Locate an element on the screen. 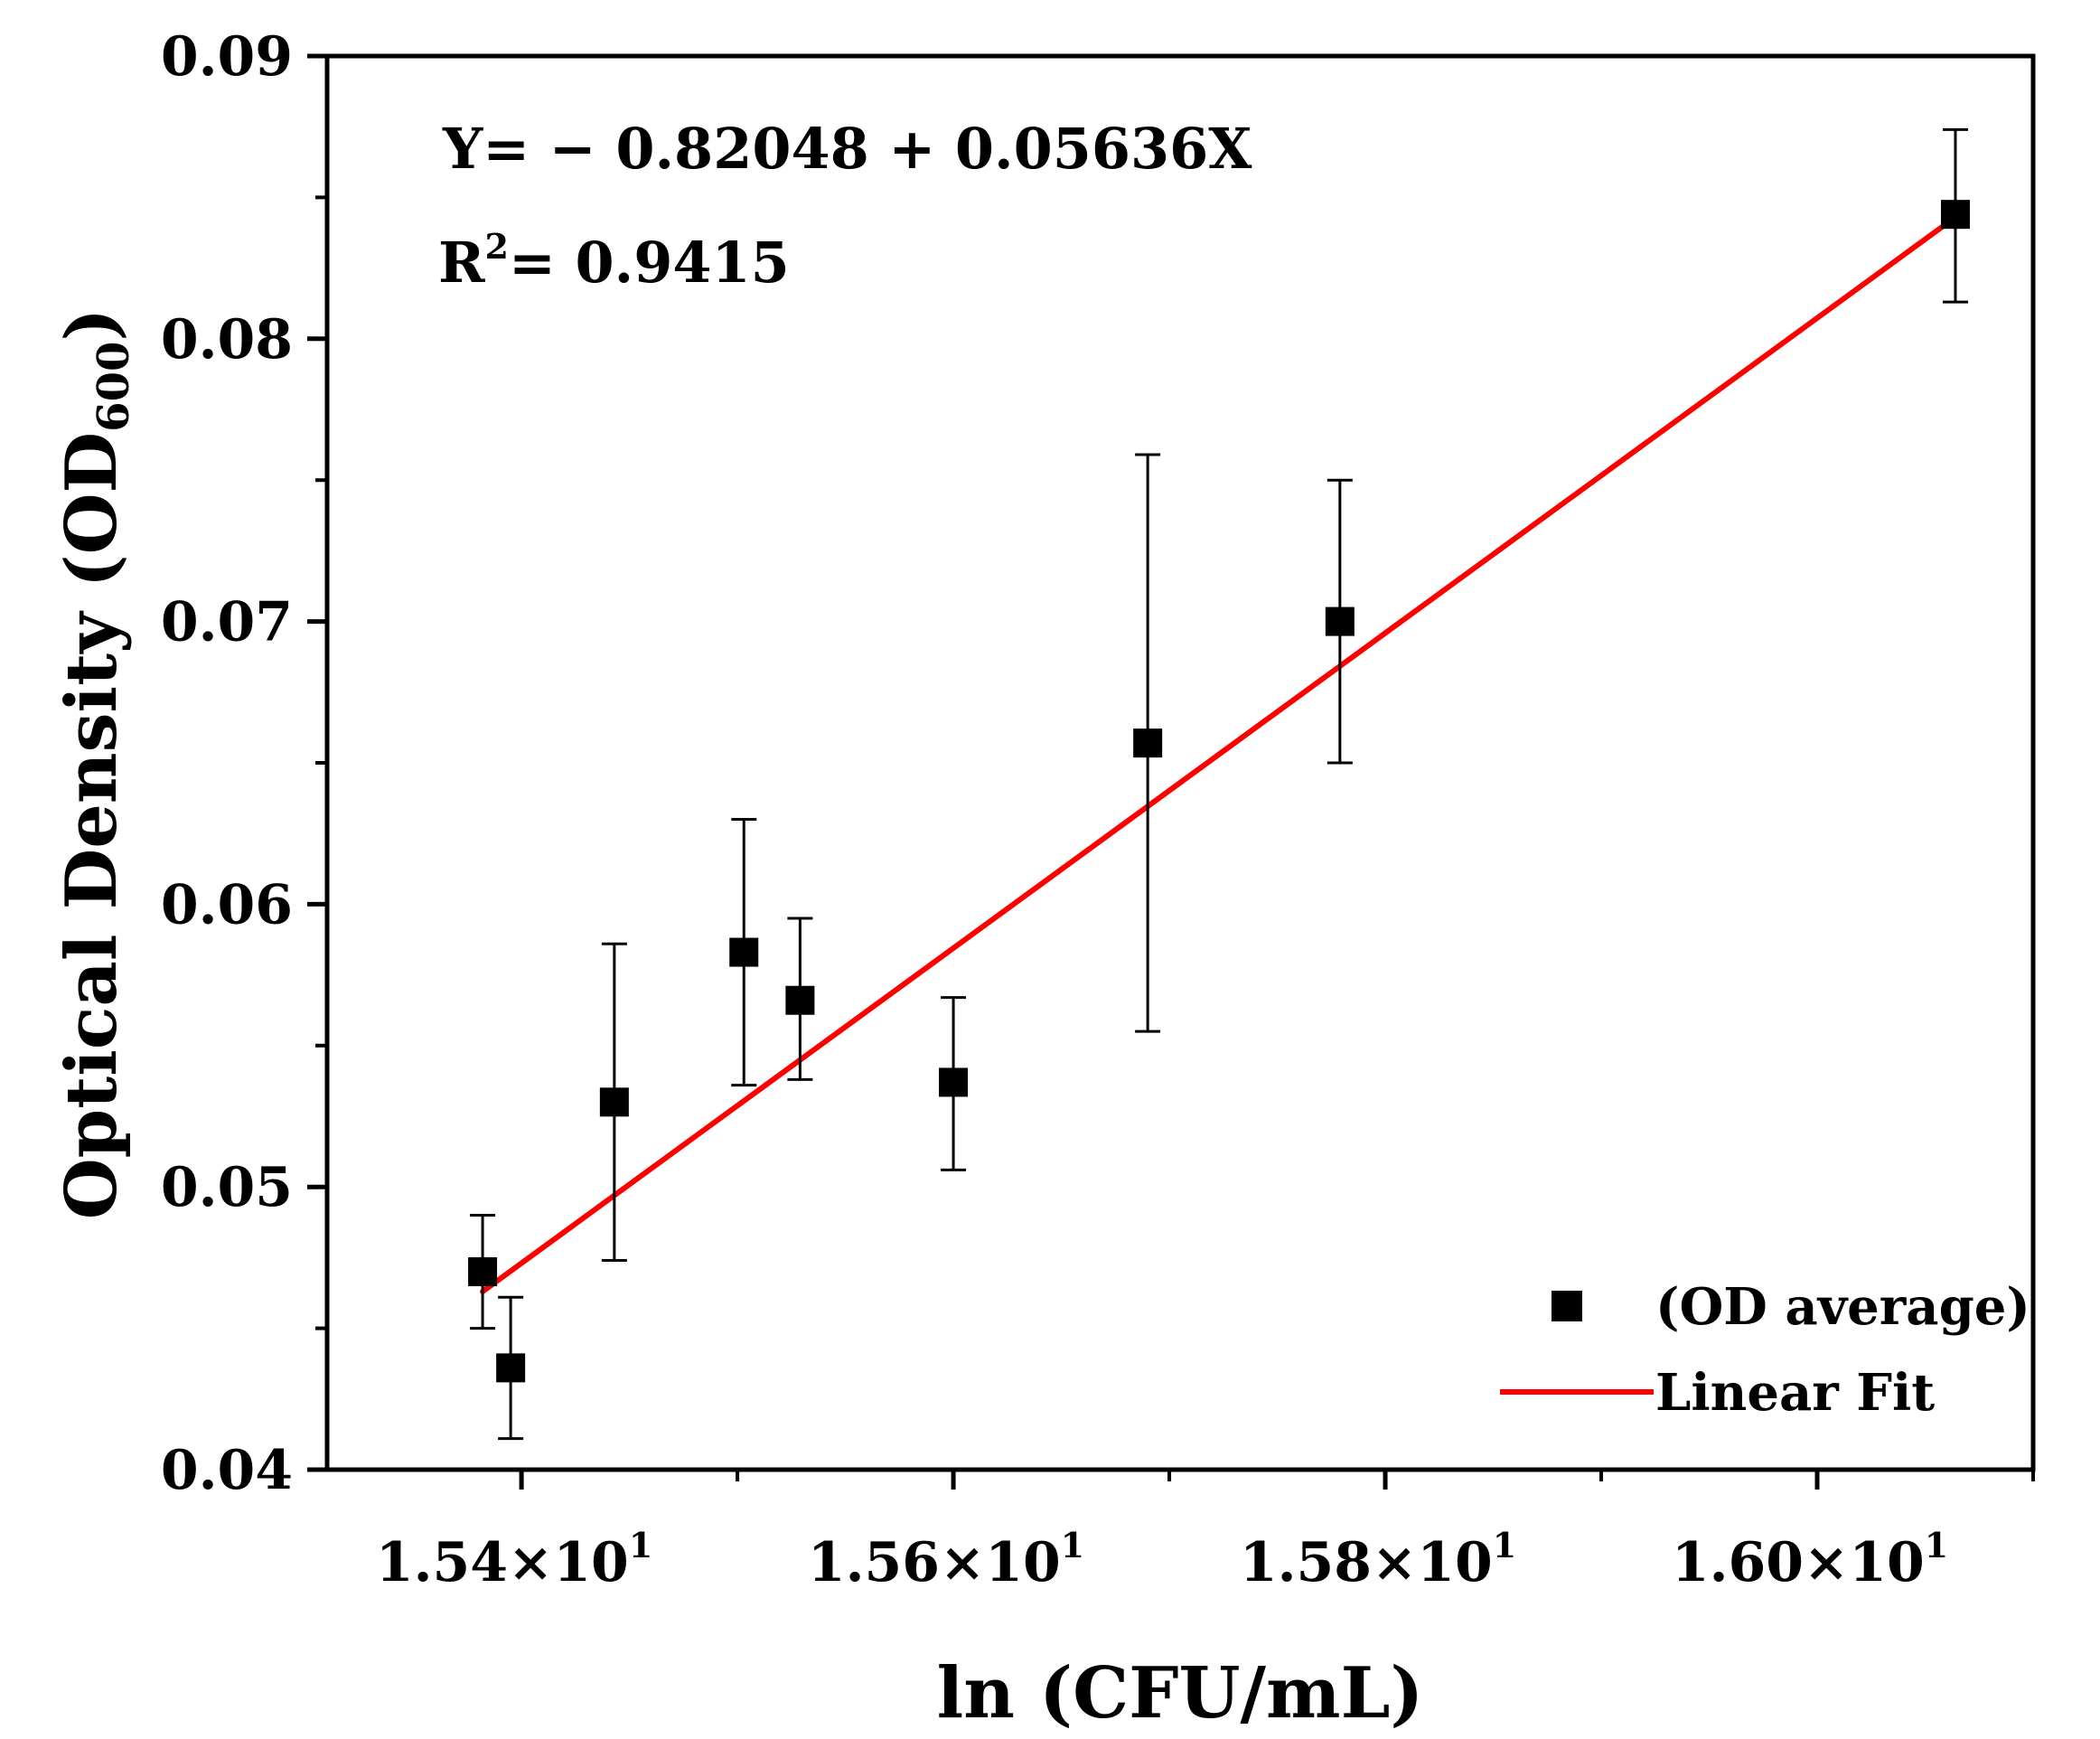 This screenshot has height=1739, width=2100. x-tick-label: 1.58×101 is located at coordinates (1378, 1560).